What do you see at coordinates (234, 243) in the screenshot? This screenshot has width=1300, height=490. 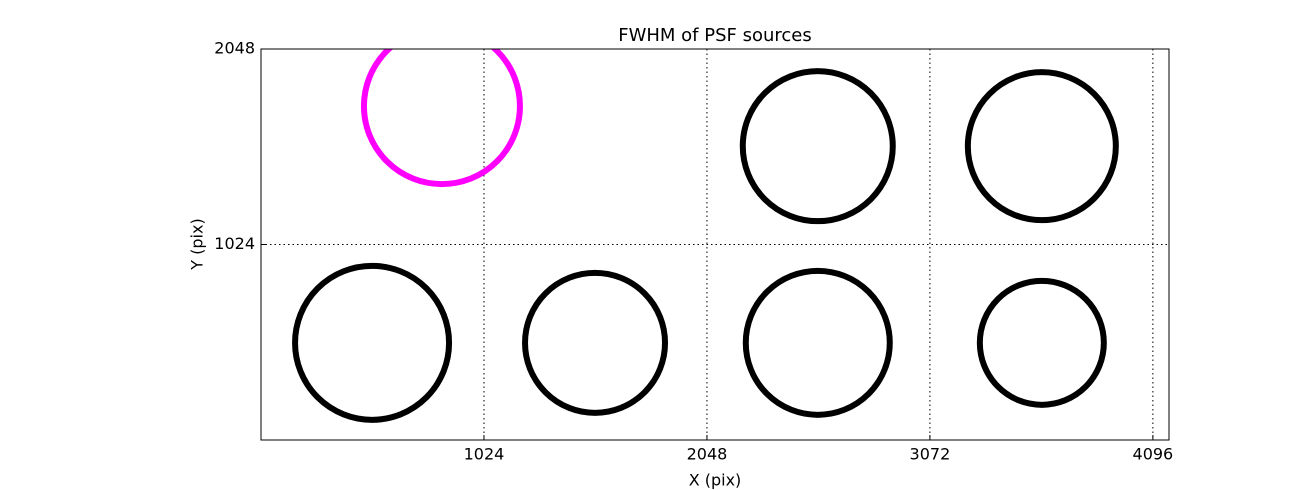 I see `y-tick-label: 1024` at bounding box center [234, 243].